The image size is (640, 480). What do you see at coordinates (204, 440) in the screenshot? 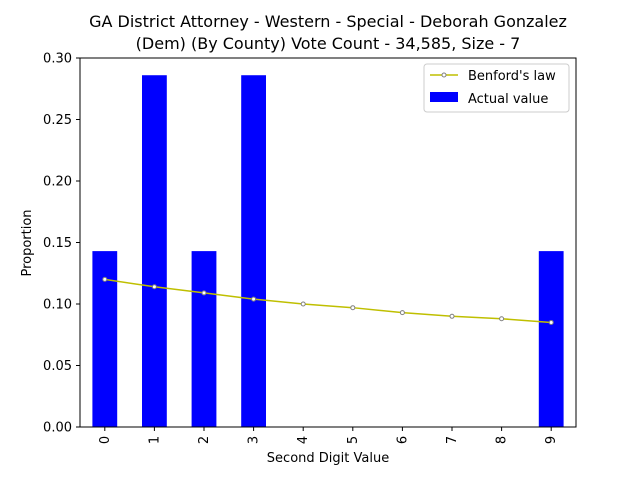
I see `x-tick-label: 2` at bounding box center [204, 440].